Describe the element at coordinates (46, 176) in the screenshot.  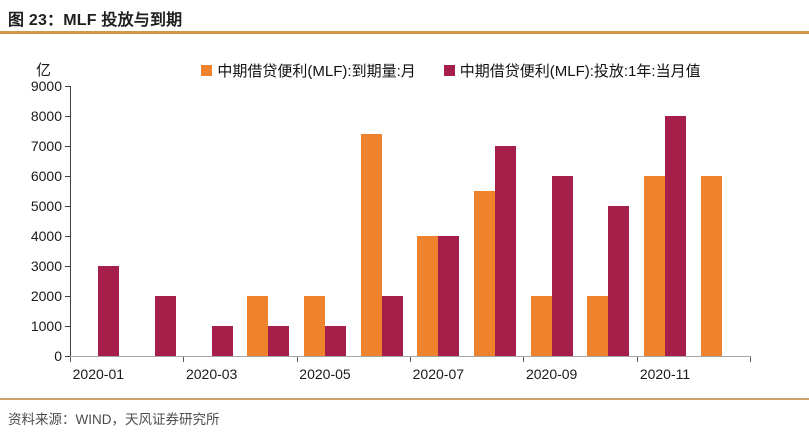
I see `y-tick-label: 6000` at that location.